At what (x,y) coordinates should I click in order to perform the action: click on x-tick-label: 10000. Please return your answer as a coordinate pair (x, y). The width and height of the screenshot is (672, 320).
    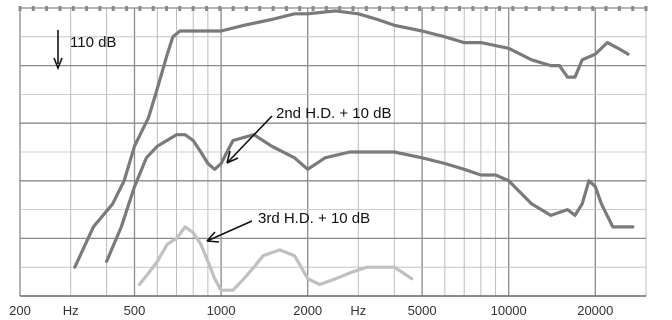
    Looking at the image, I should click on (509, 310).